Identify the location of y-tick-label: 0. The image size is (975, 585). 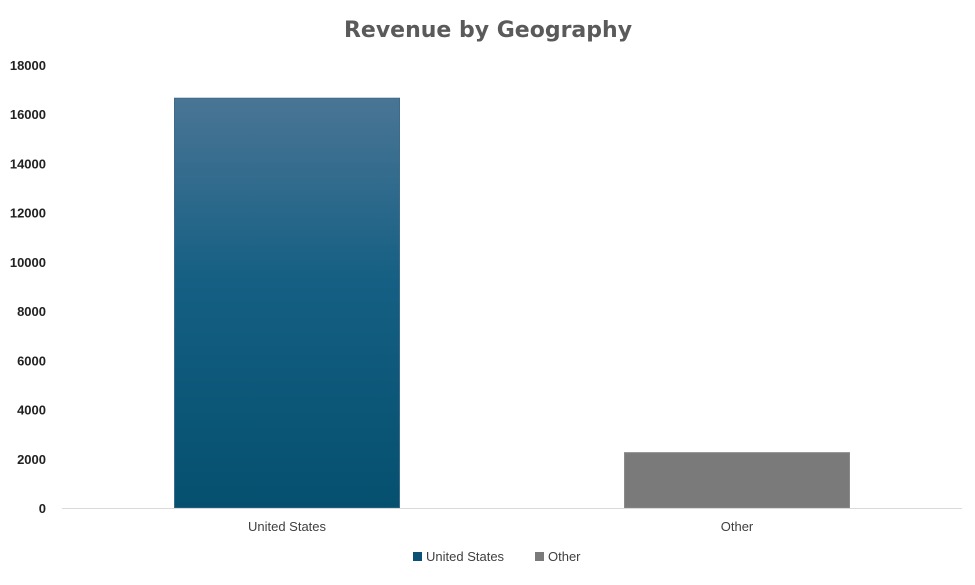
(42, 508).